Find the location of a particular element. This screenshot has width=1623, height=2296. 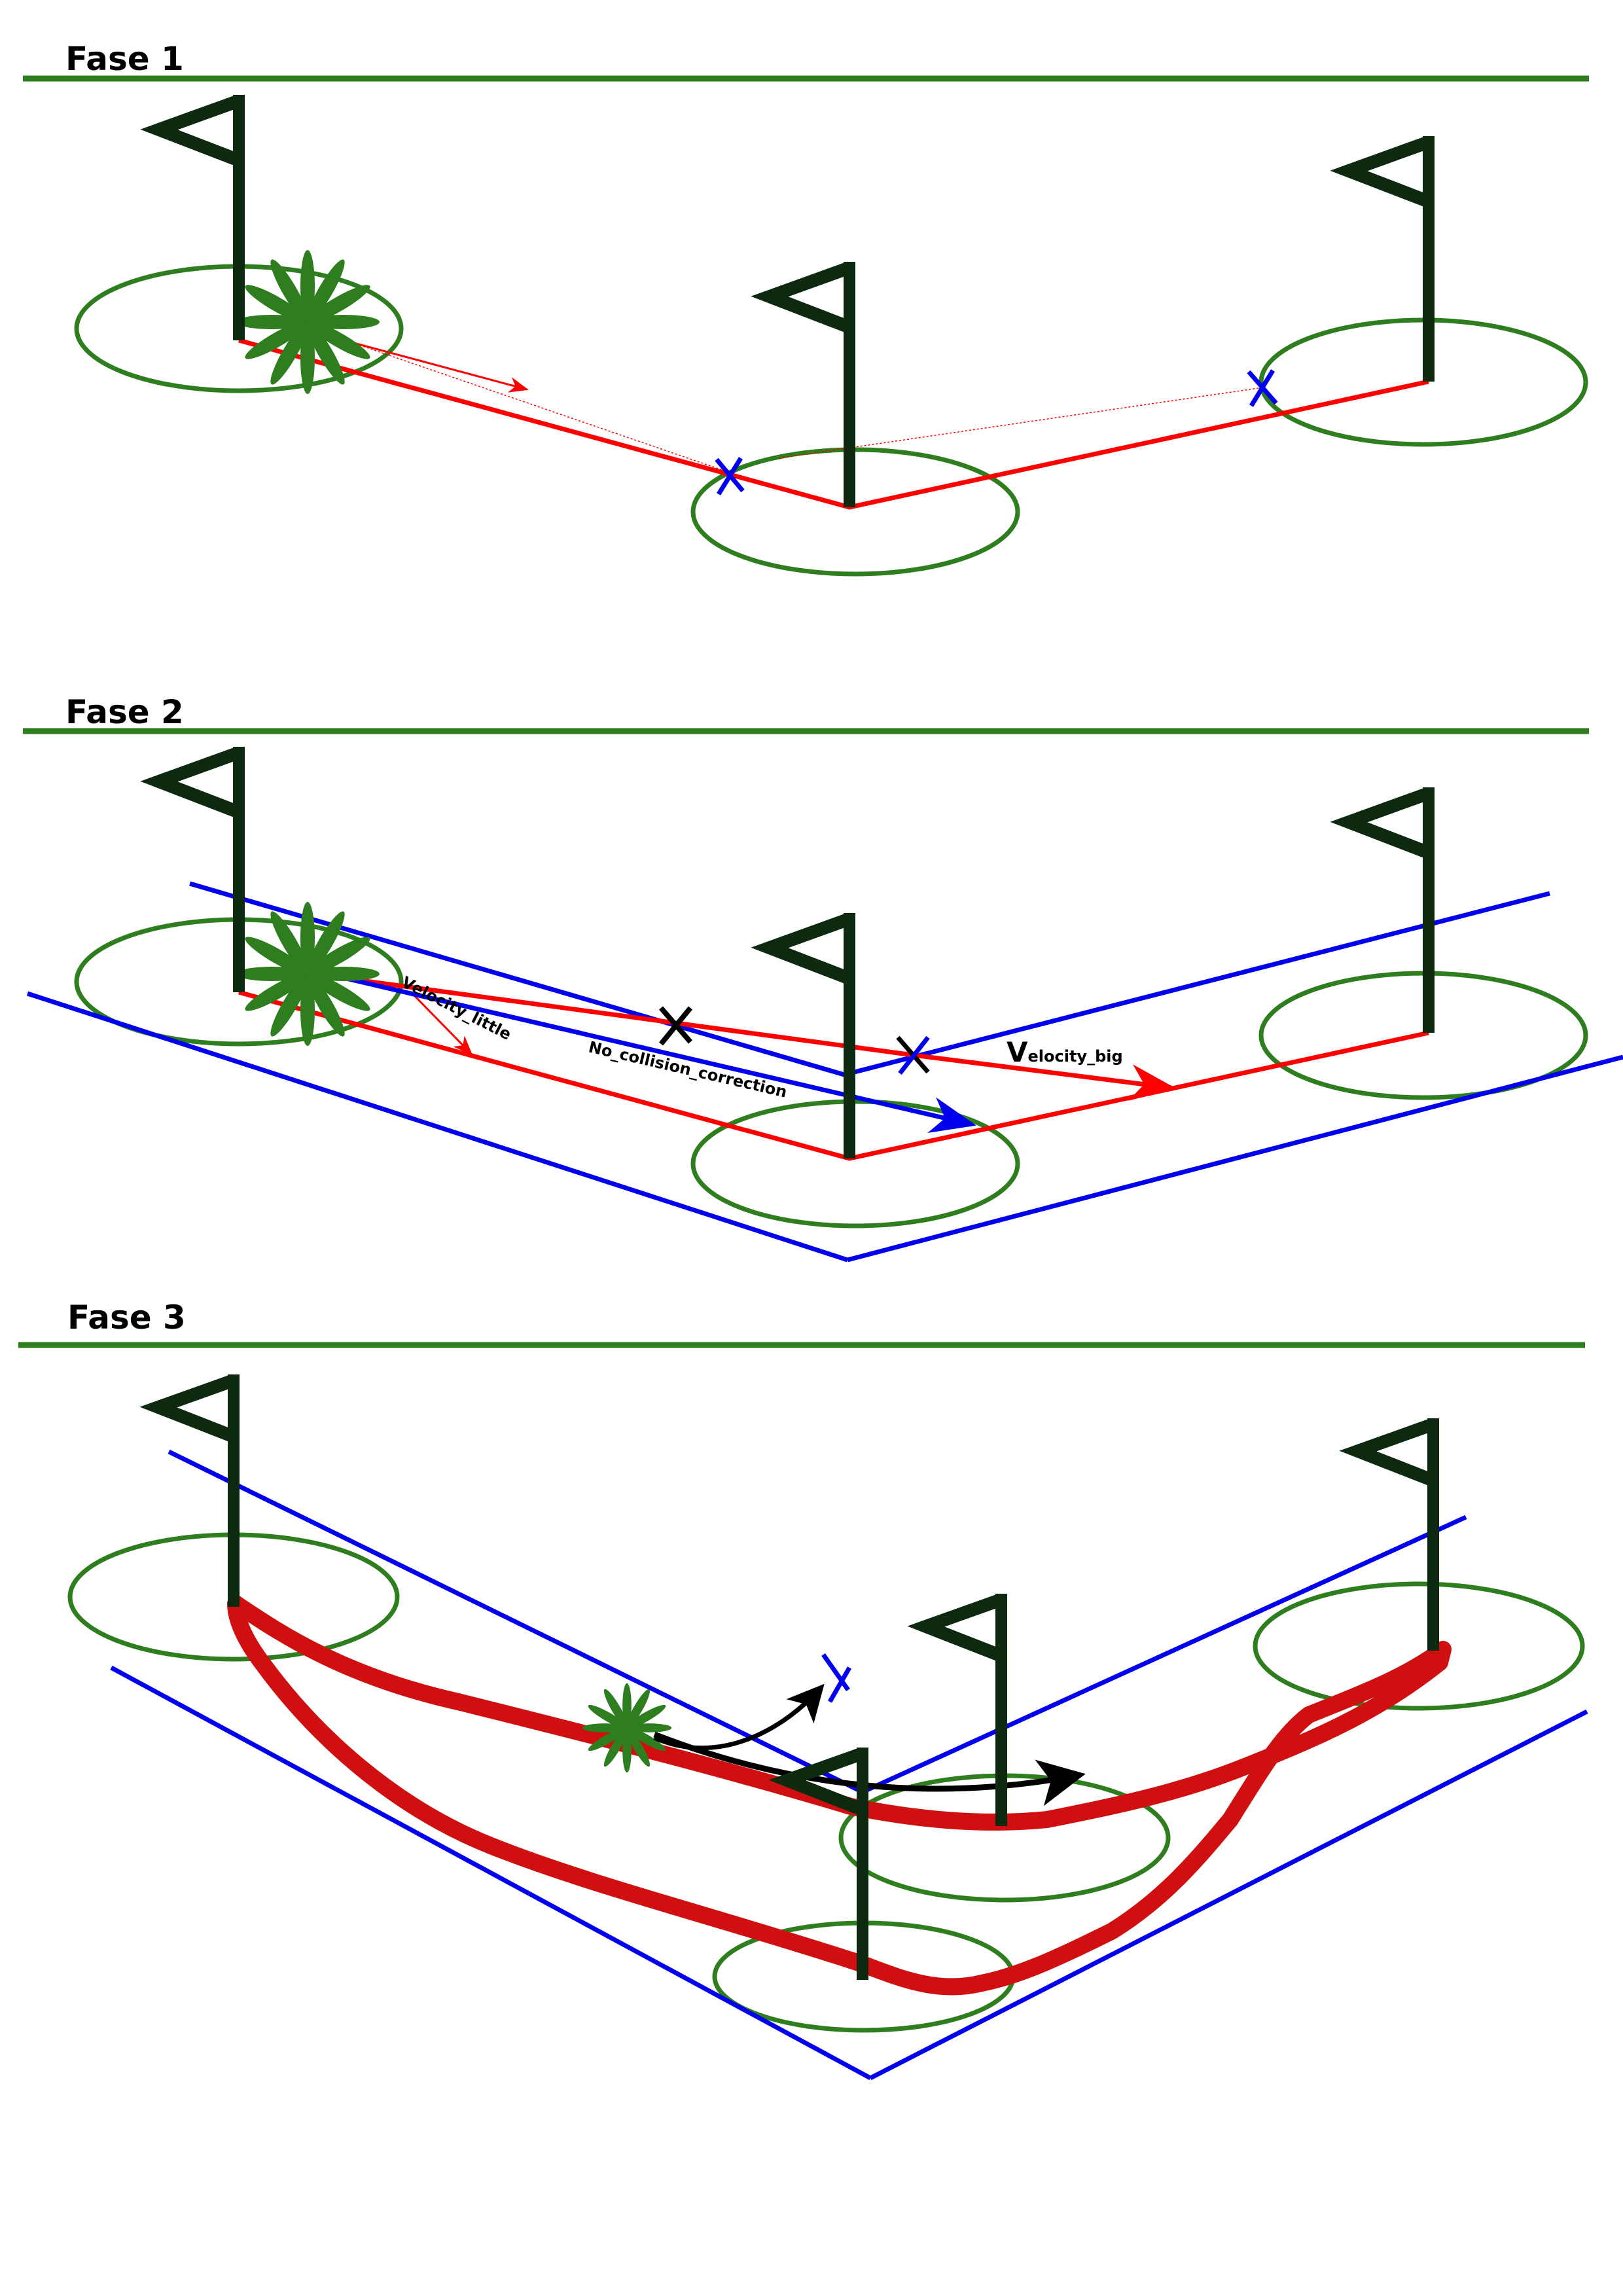

planned-trajectory-loop is located at coordinates (840, 1795).